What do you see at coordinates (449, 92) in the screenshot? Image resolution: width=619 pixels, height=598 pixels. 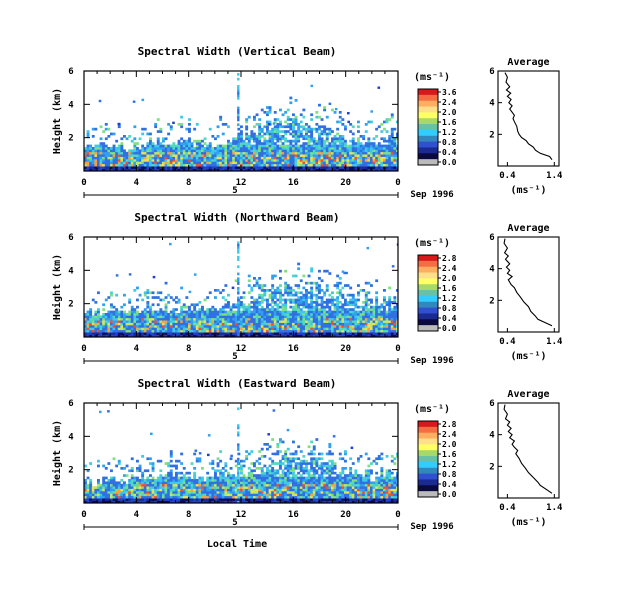 I see `colorbar-tick-label: 3.6` at bounding box center [449, 92].